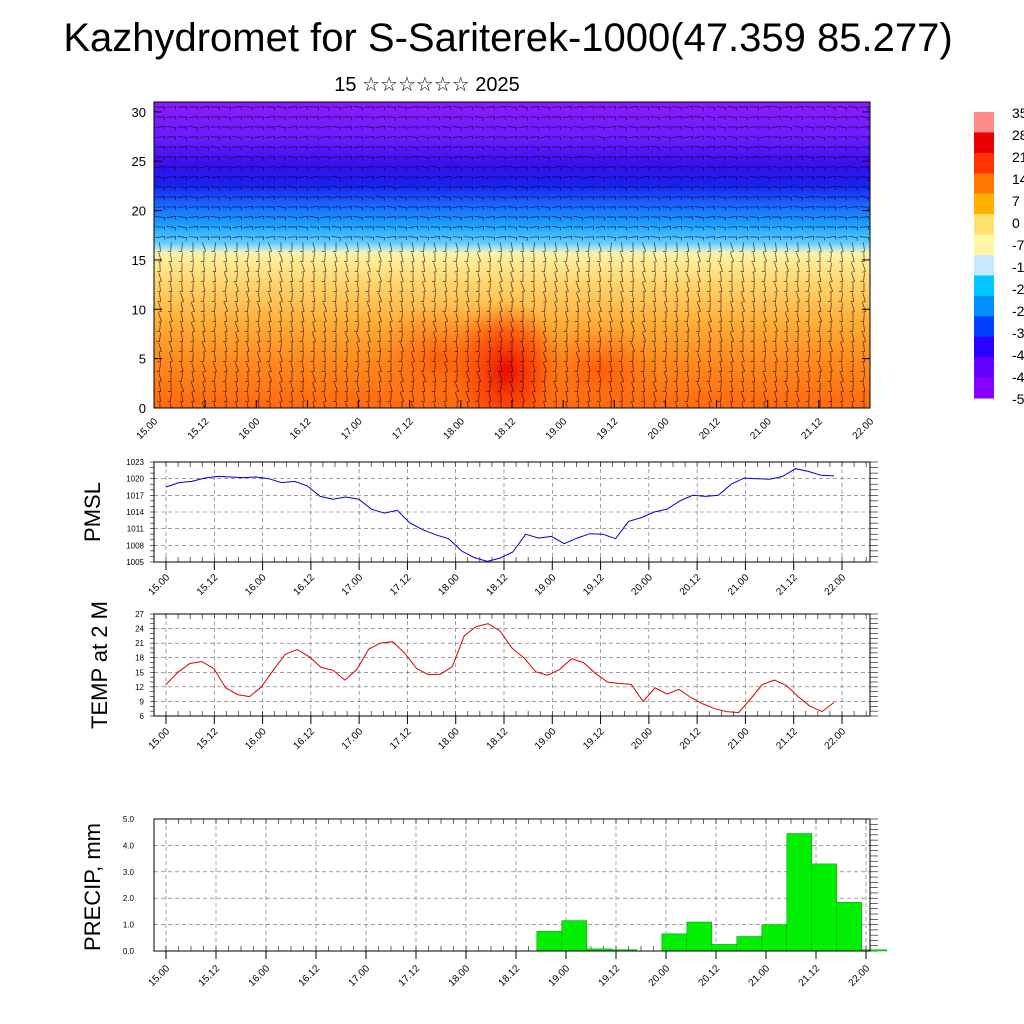 This screenshot has width=1024, height=1024. Describe the element at coordinates (440, 356) in the screenshot. I see `warm-area` at that location.